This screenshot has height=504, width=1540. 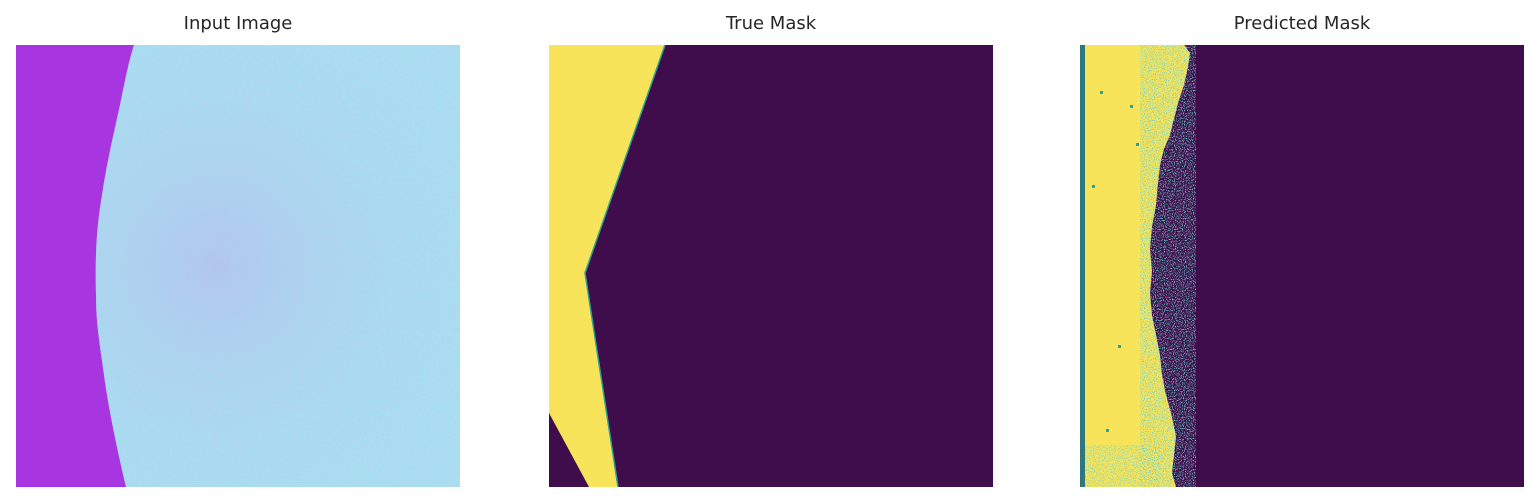 I want to click on true-mask-foreground, so click(x=607, y=266).